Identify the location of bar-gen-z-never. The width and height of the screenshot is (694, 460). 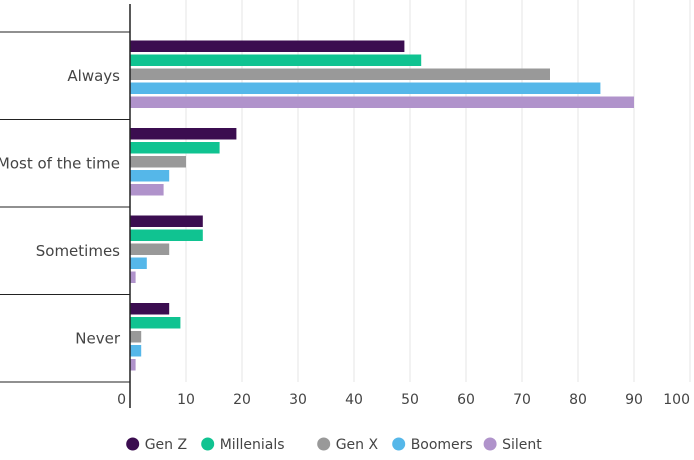
(150, 309).